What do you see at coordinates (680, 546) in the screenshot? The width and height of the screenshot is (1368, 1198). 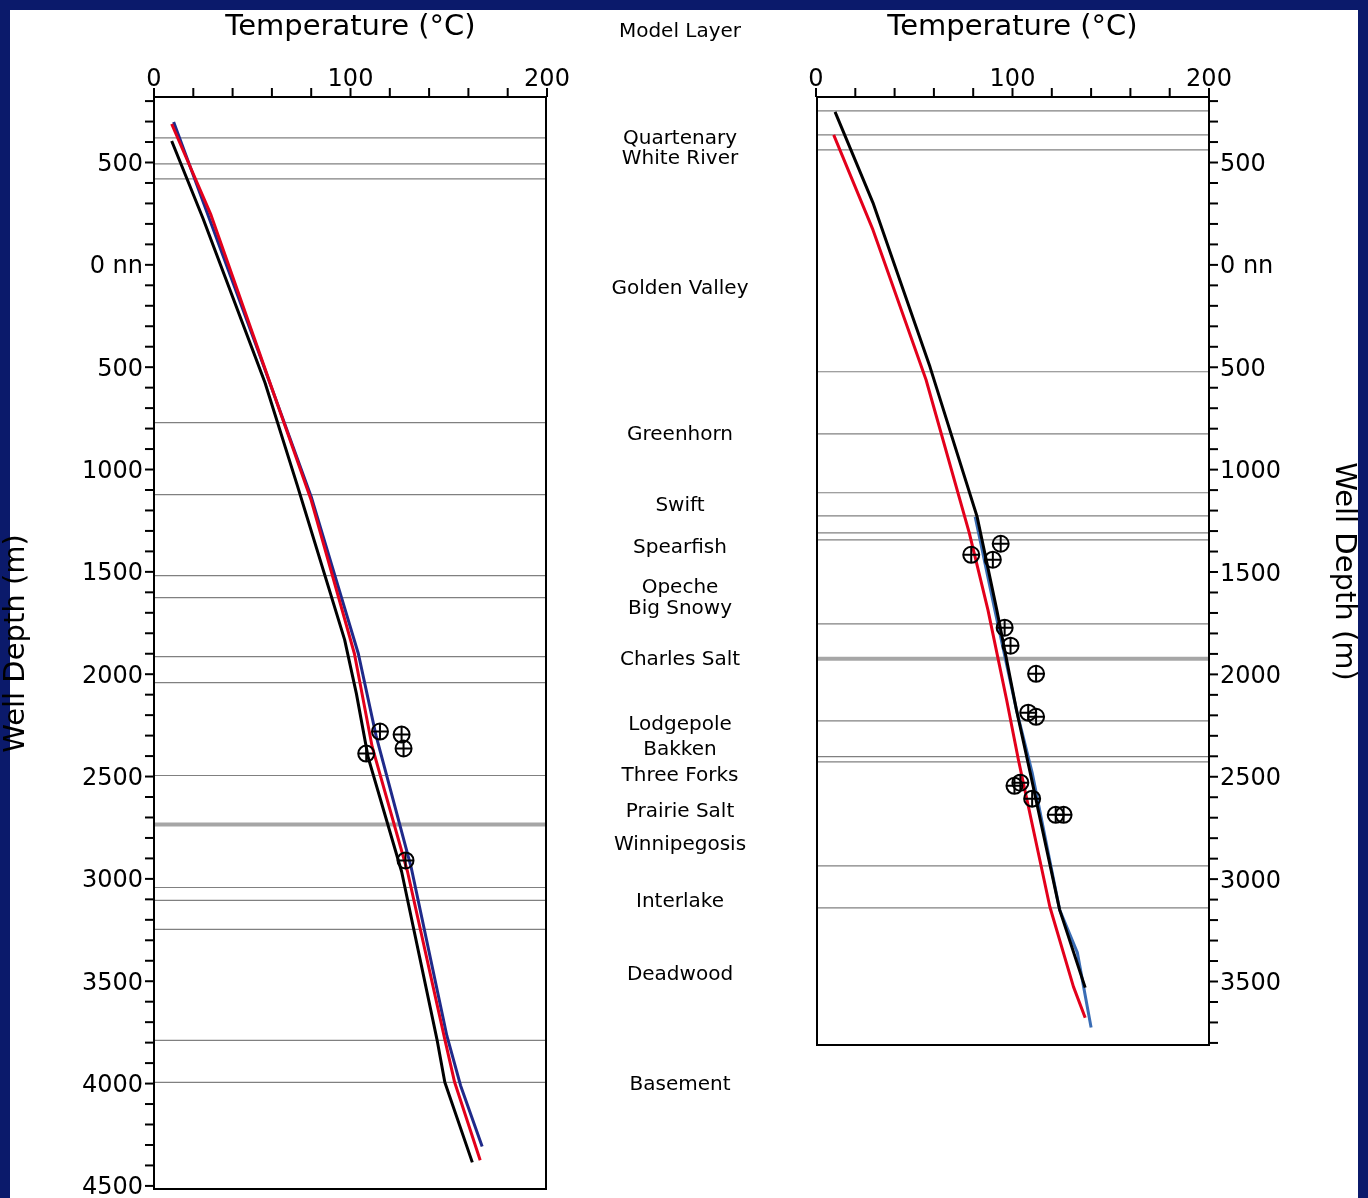 I see `text: Spearfish` at bounding box center [680, 546].